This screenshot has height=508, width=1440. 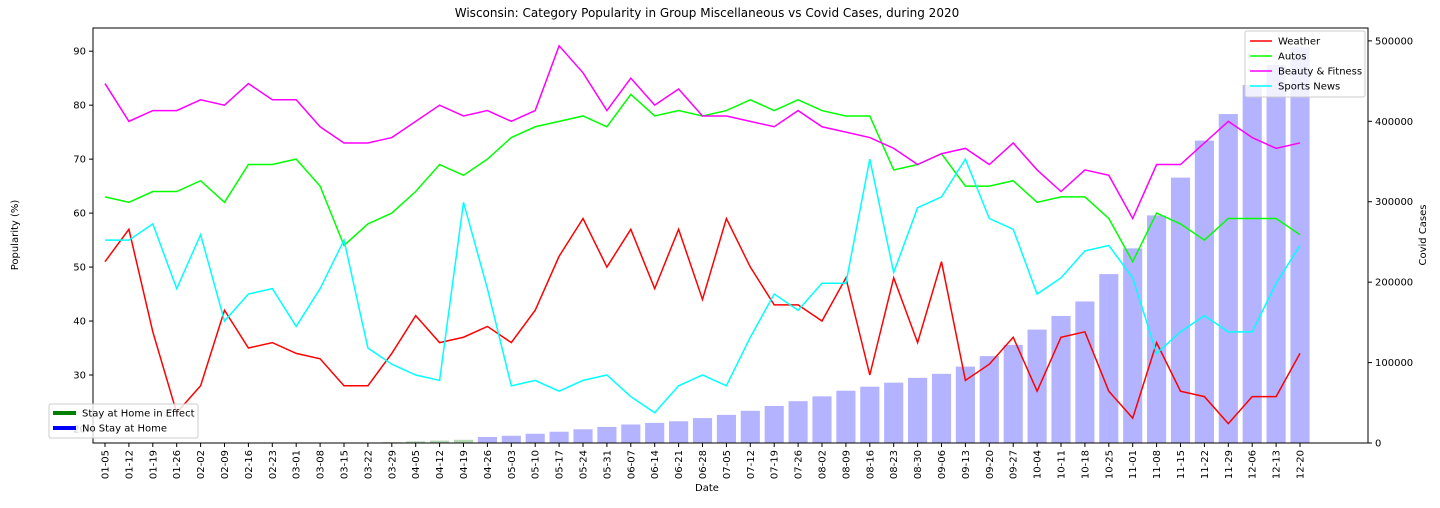 I want to click on y-tick-label: 90, so click(x=79, y=52).